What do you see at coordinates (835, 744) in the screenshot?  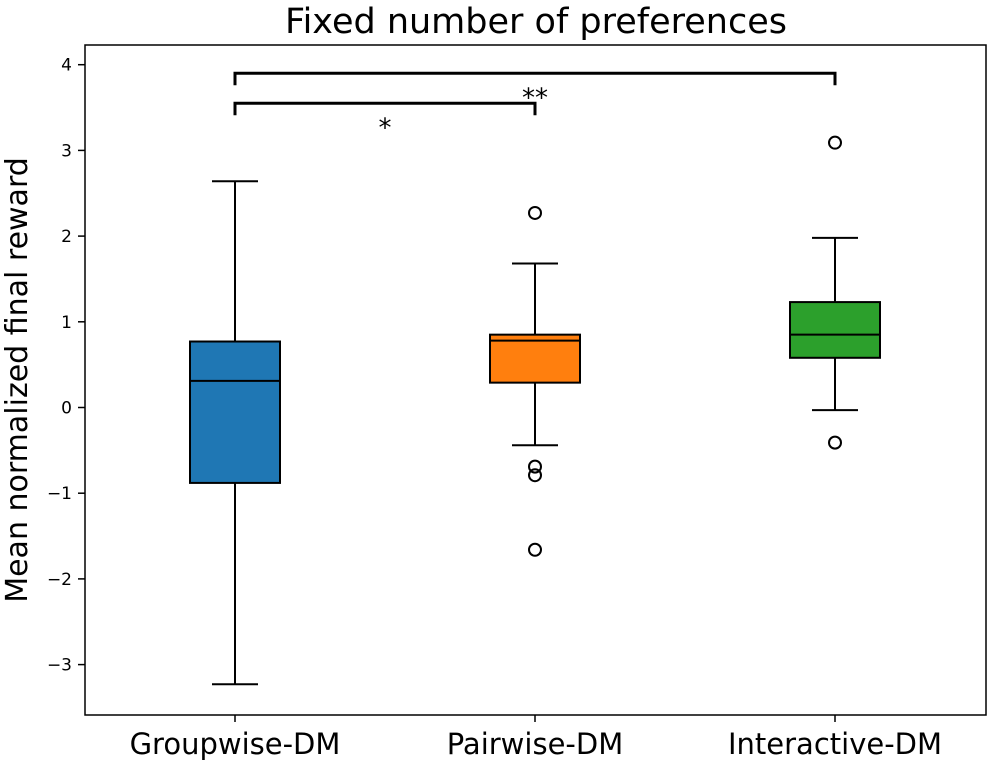 I see `x-tick-label: Interactive-DM` at bounding box center [835, 744].